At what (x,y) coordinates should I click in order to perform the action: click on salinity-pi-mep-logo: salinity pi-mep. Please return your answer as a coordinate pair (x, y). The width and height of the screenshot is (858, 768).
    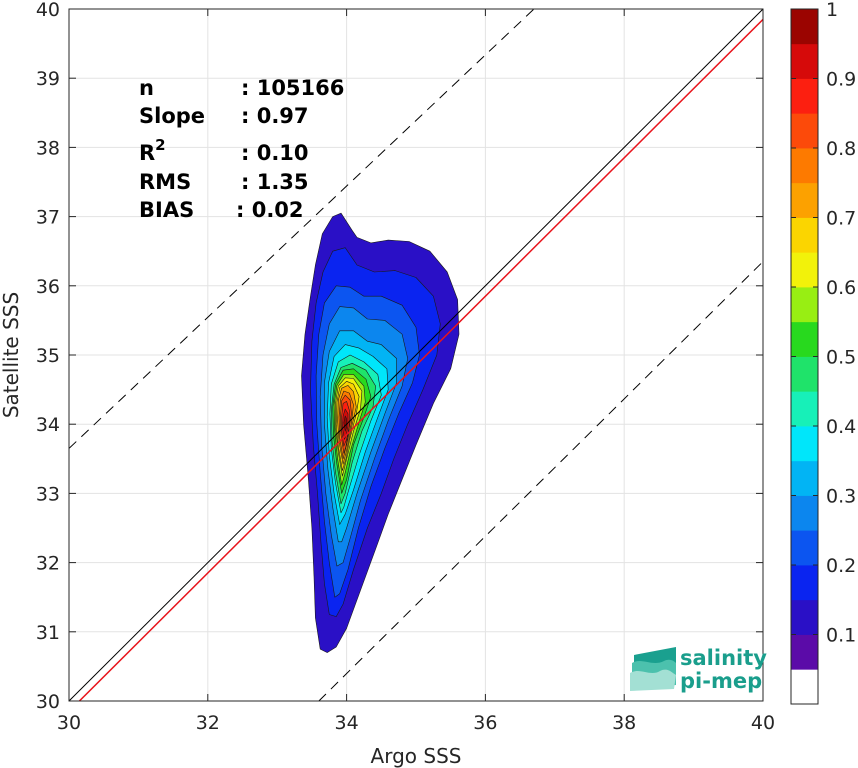
    Looking at the image, I should click on (698, 669).